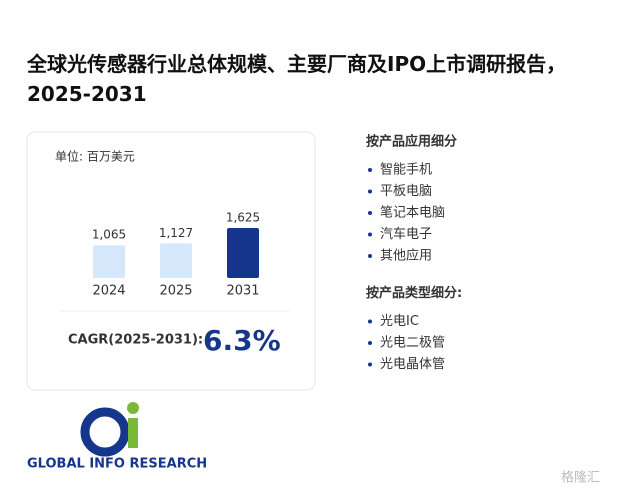 The width and height of the screenshot is (630, 495). Describe the element at coordinates (176, 233) in the screenshot. I see `value-label: 1,127` at that location.